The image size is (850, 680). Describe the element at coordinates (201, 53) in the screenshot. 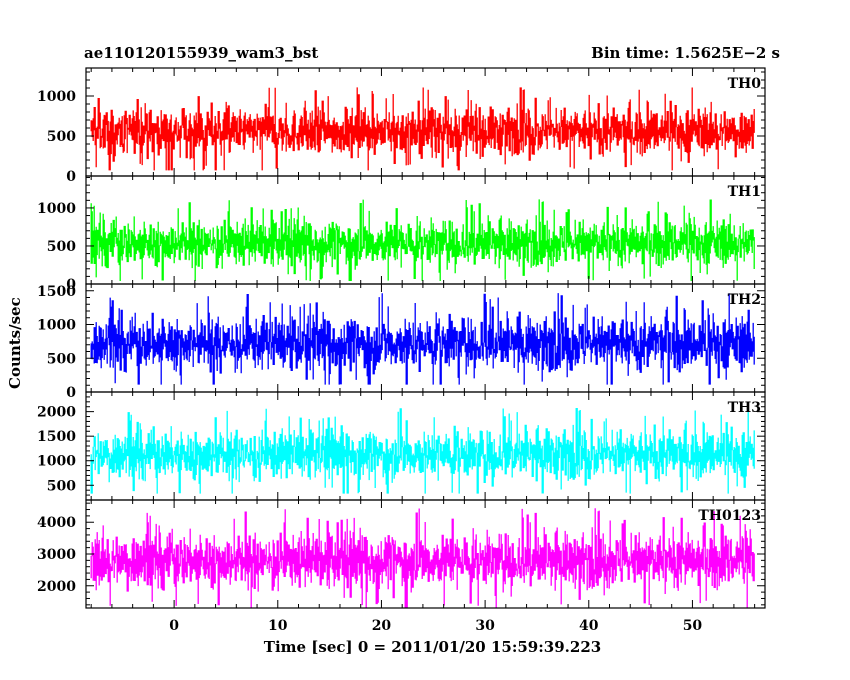

I see `chart-title: ae110120155939_wam3_bst` at that location.